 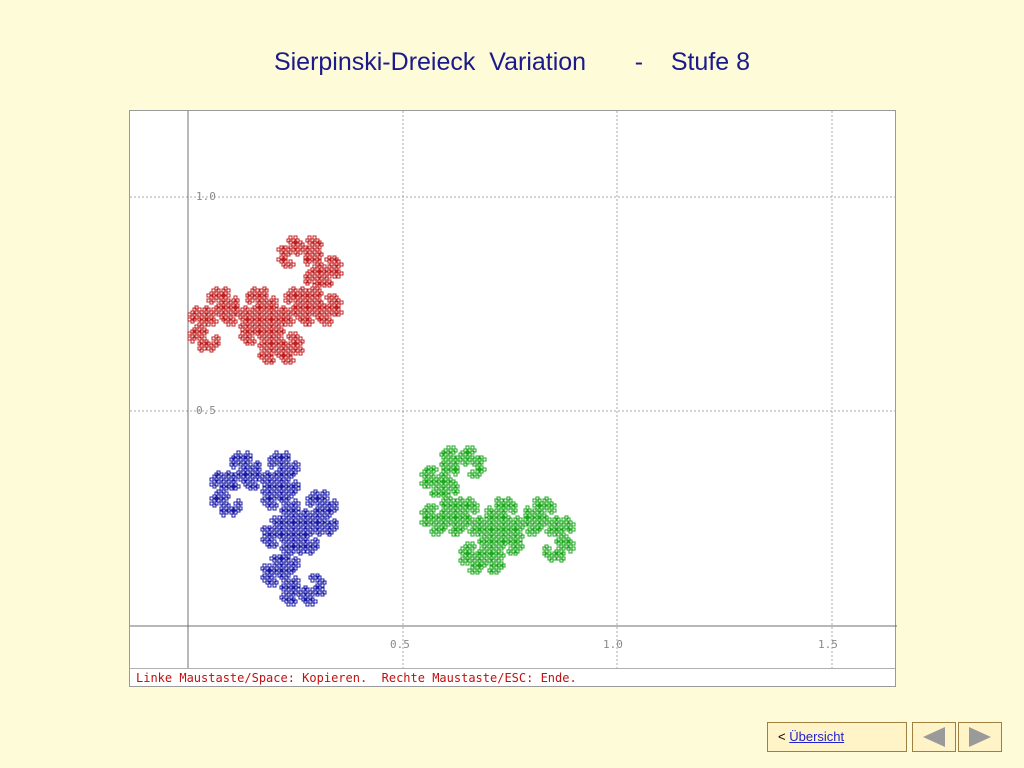 I want to click on page-title: Sierpinski-Dreieck Variation - Stufe 8, so click(x=512, y=62).